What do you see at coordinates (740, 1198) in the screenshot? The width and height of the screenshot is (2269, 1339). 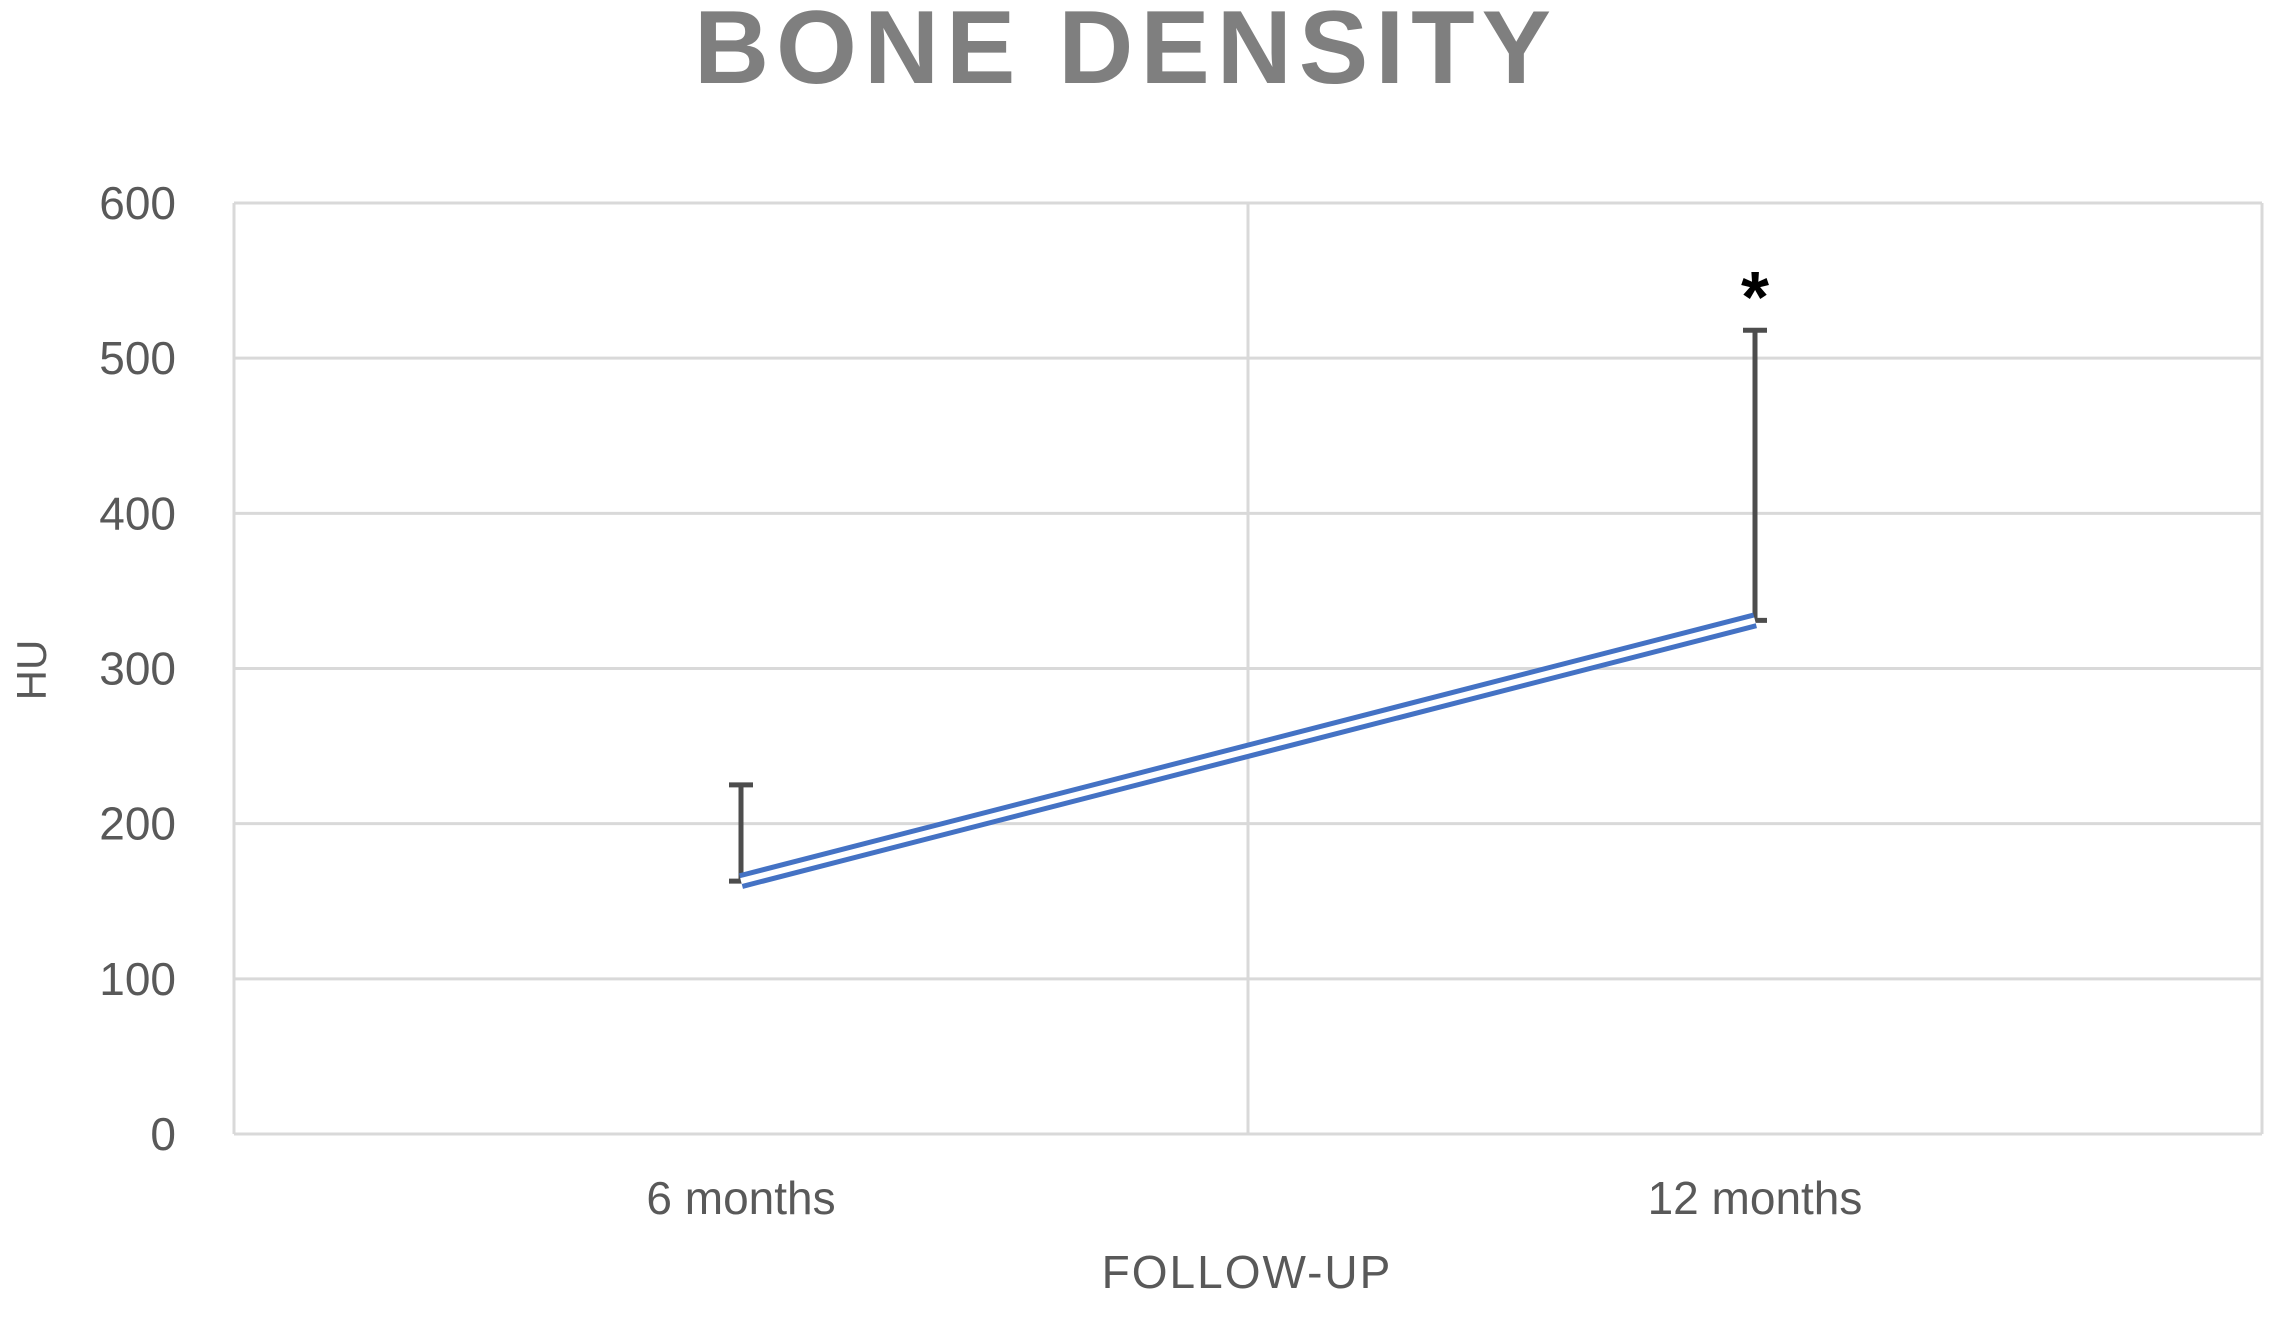 I see `x-tick-label: 6 months` at bounding box center [740, 1198].